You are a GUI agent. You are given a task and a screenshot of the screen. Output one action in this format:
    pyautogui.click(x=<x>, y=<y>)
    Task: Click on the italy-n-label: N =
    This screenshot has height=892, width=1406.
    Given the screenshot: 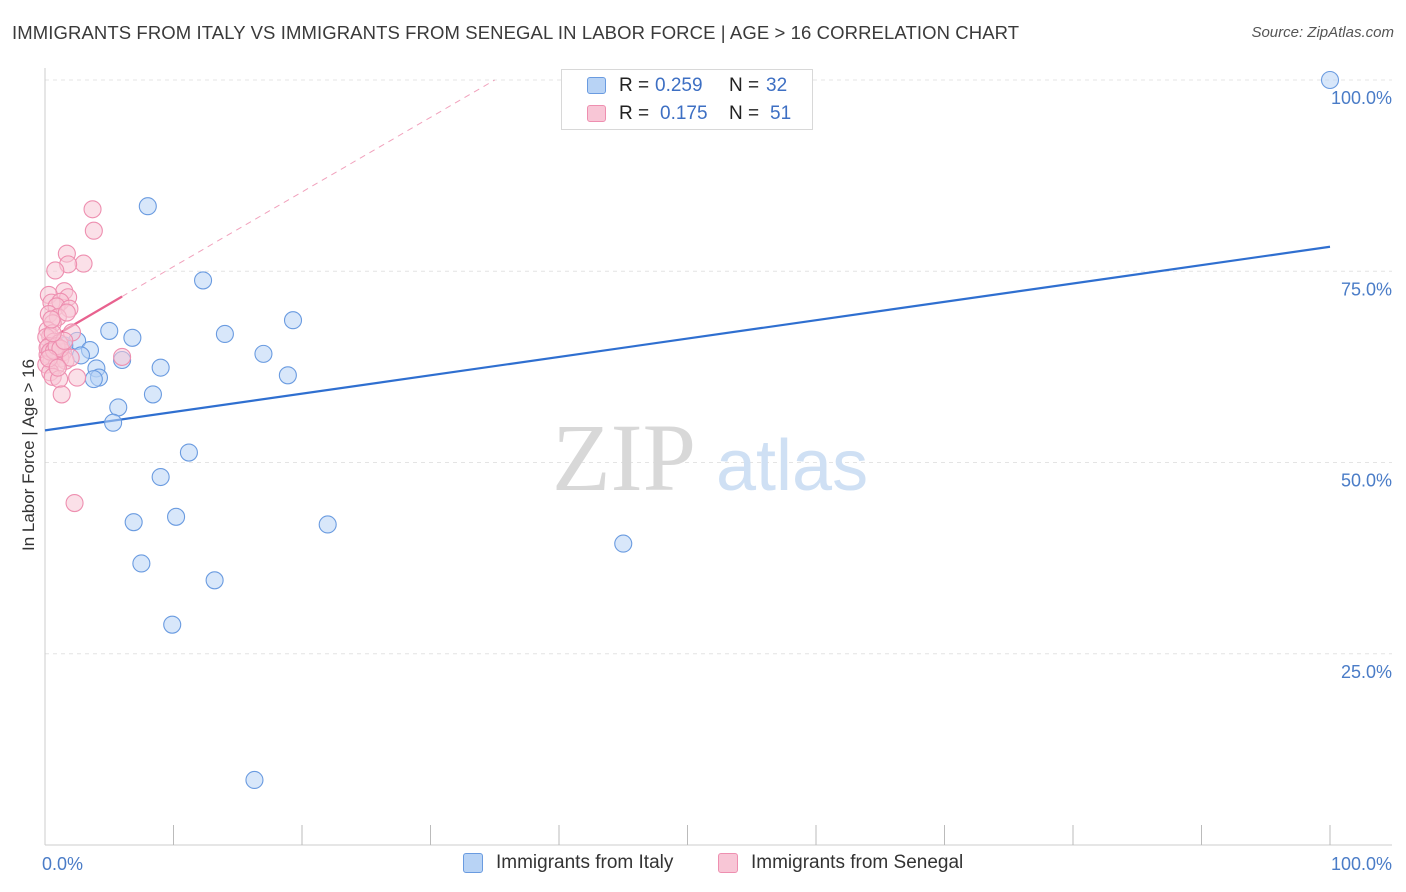 What is the action you would take?
    pyautogui.click(x=744, y=85)
    